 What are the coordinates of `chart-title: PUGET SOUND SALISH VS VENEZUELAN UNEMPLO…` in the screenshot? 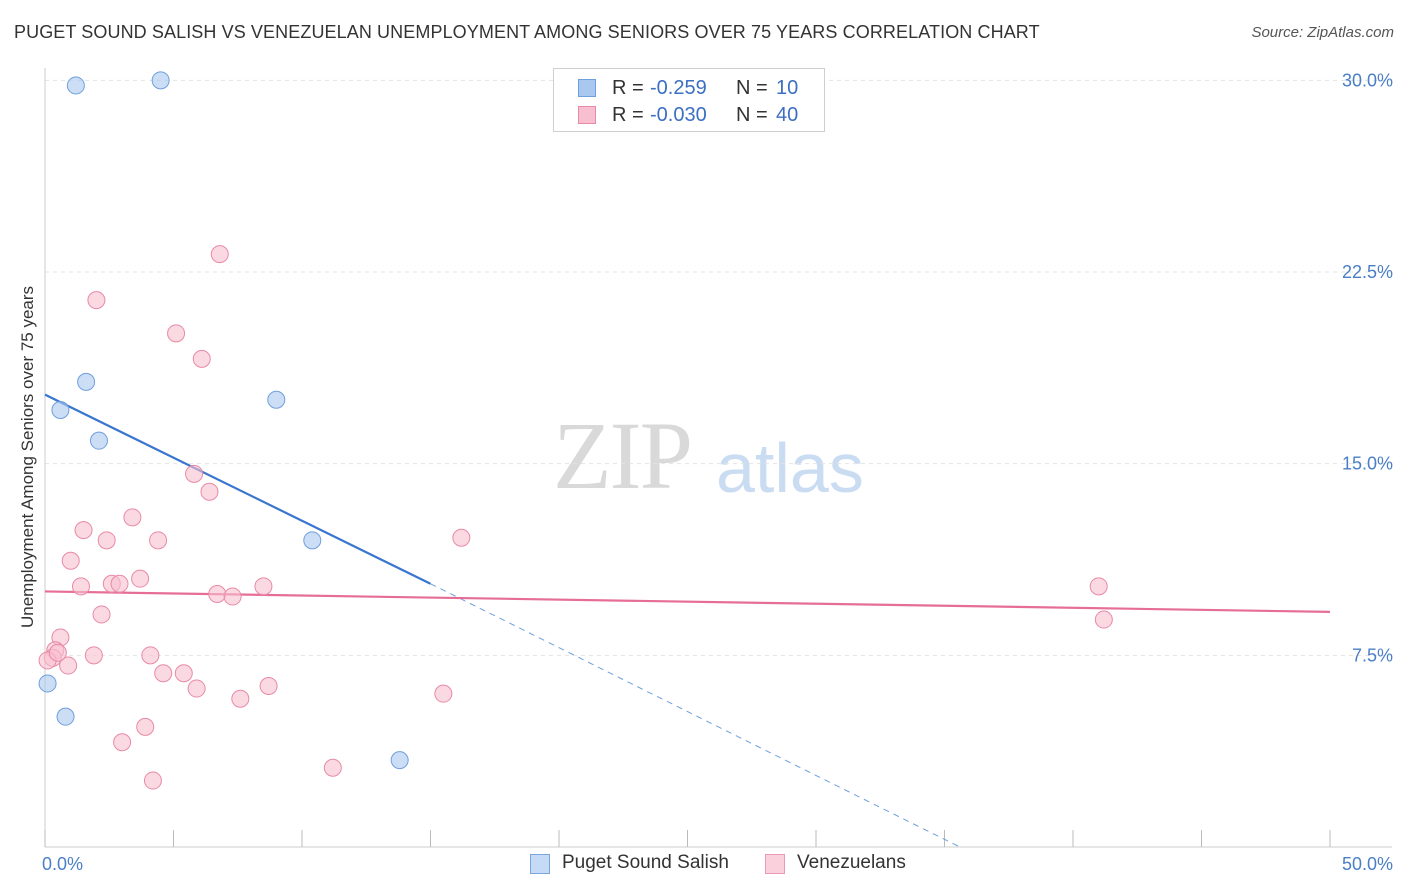 It's located at (527, 32).